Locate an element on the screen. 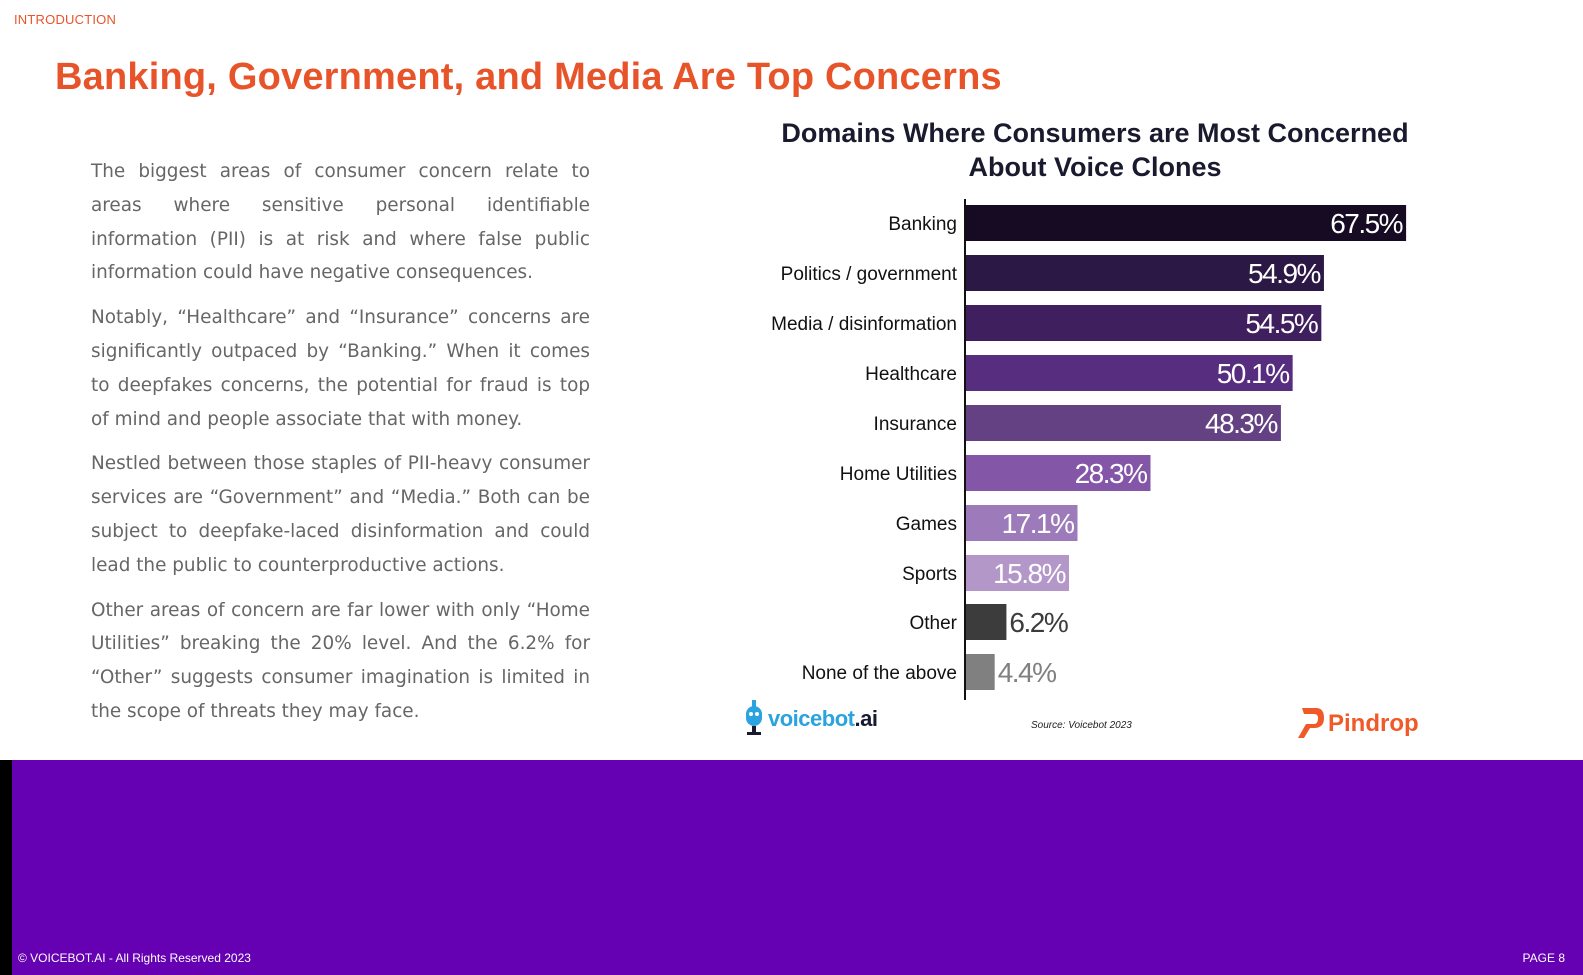 This screenshot has height=975, width=1583. chart-source: Source: Voicebot 2023 is located at coordinates (1081, 725).